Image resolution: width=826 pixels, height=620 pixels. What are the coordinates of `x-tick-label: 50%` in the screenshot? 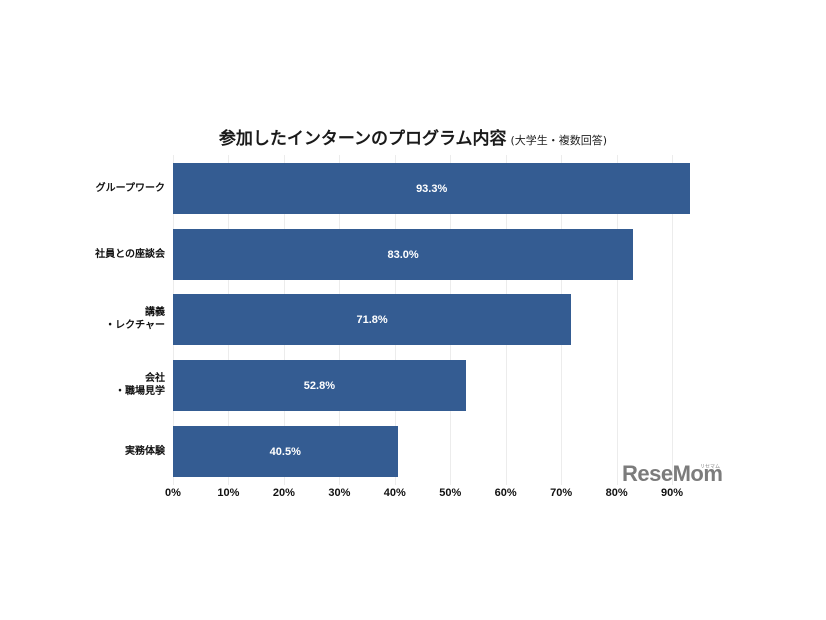 It's located at (450, 493).